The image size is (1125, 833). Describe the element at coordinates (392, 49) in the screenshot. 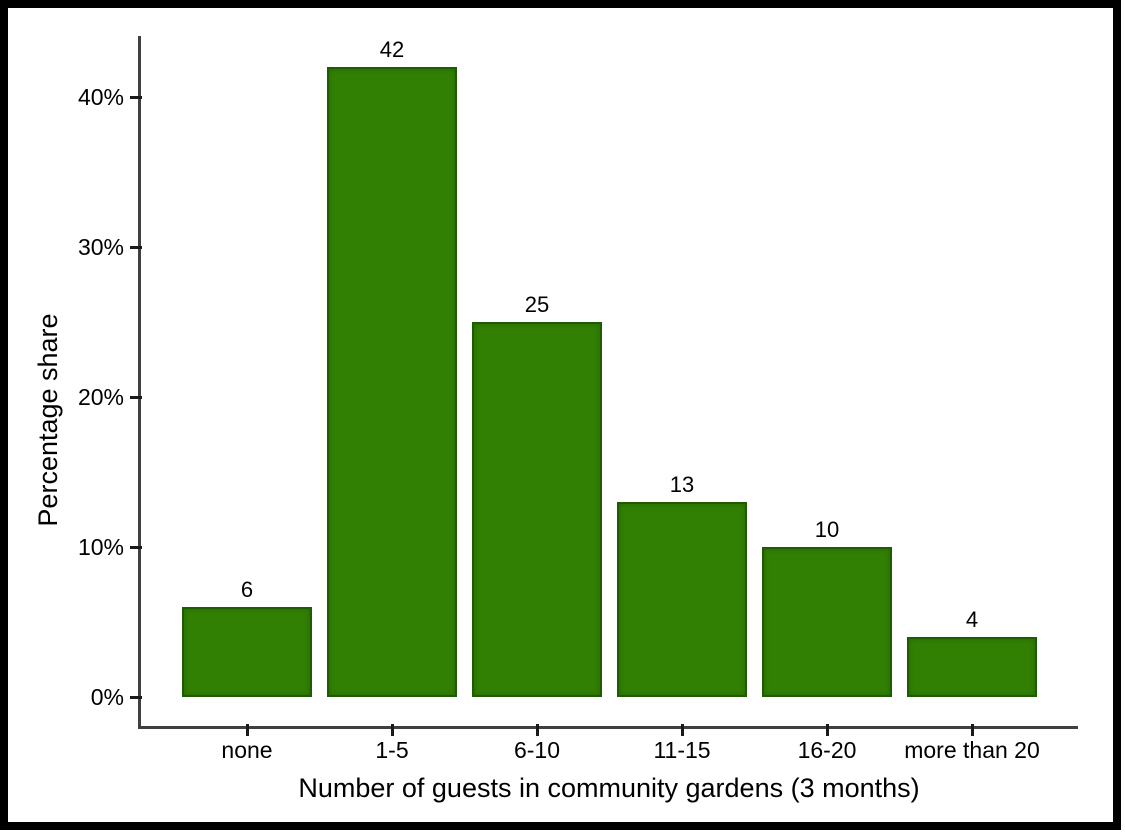

I see `bar-value-label: 42` at that location.